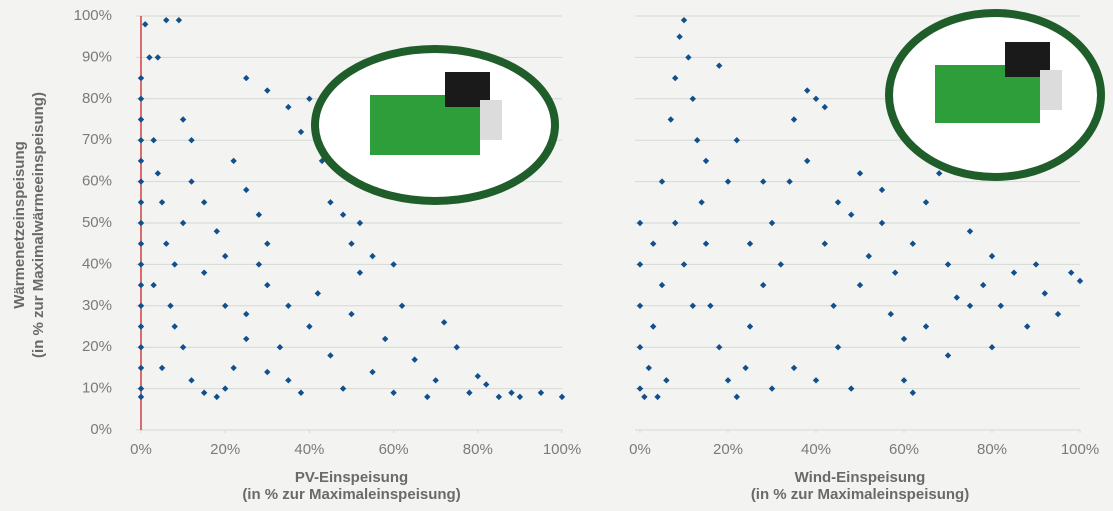  What do you see at coordinates (491, 120) in the screenshot?
I see `engine-panel` at bounding box center [491, 120].